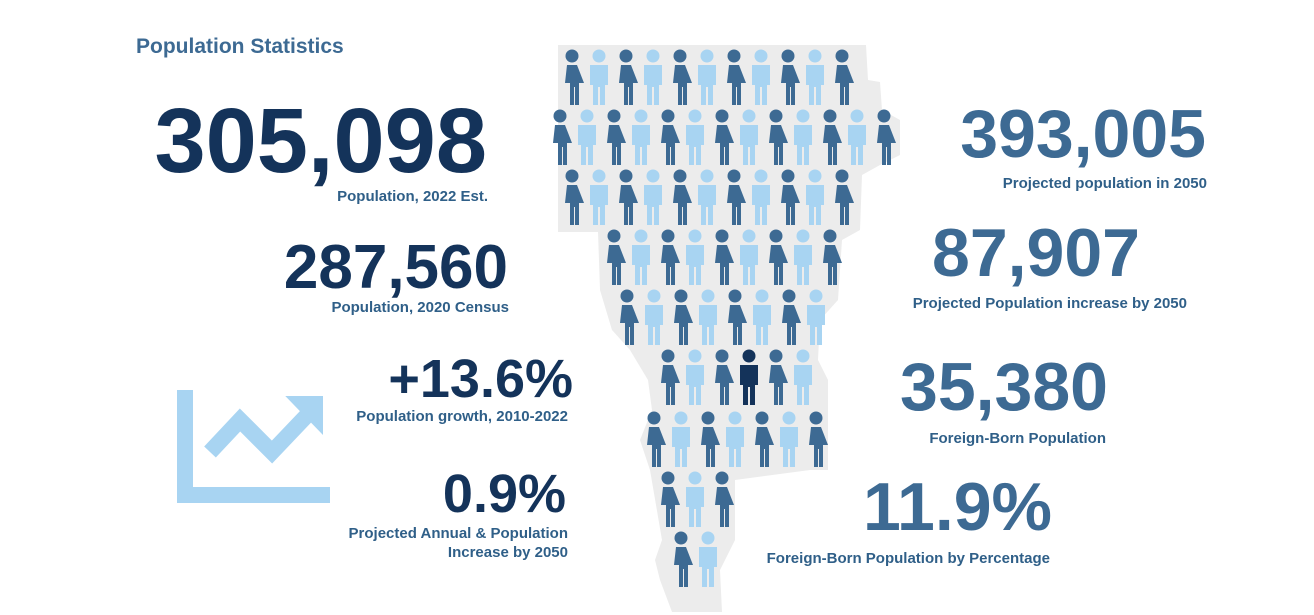 The image size is (1314, 615). Describe the element at coordinates (480, 379) in the screenshot. I see `stat-value: +13.6%` at that location.